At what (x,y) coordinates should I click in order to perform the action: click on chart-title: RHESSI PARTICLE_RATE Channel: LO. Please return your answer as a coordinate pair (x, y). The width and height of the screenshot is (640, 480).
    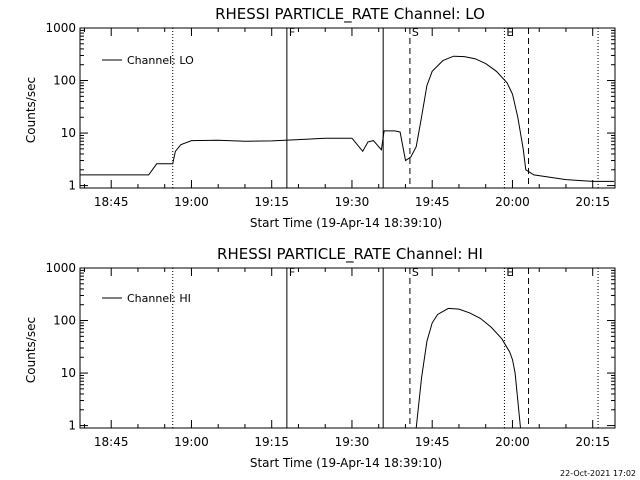
    Looking at the image, I should click on (350, 14).